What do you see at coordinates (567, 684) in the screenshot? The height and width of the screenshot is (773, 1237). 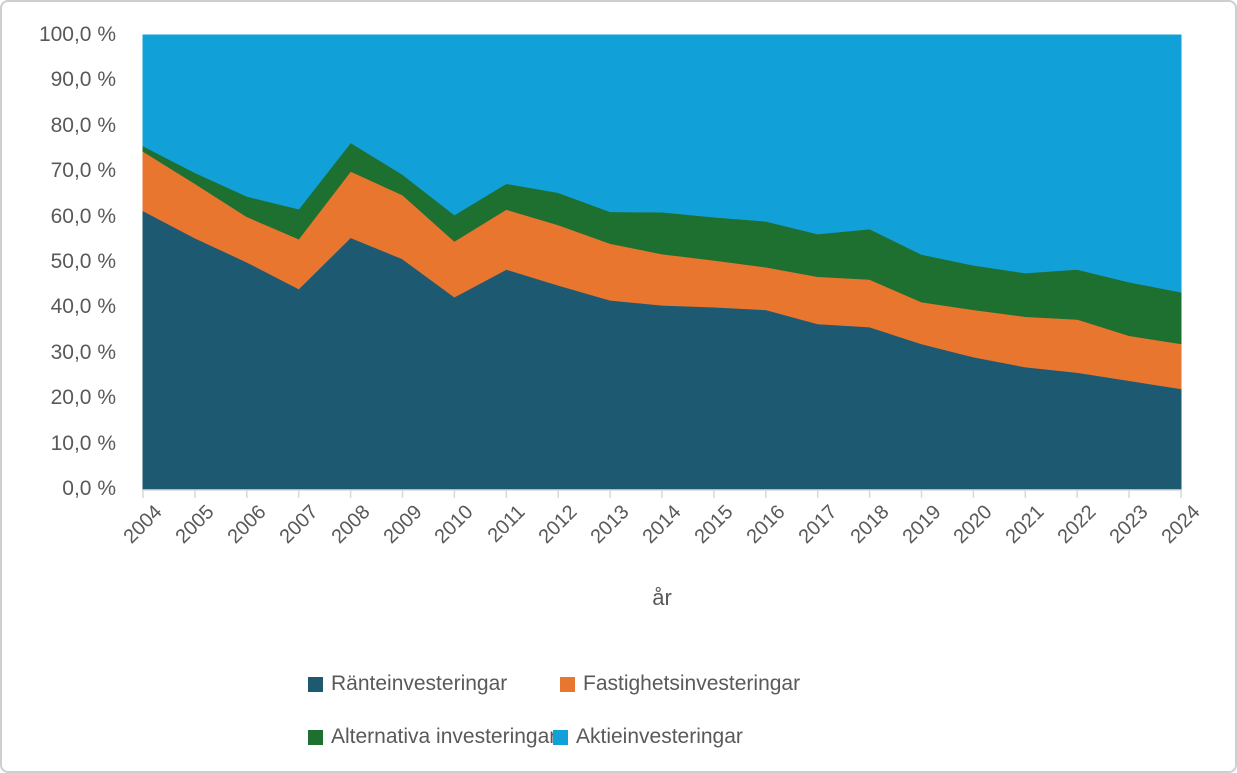 I see `legend-swatch-fastighetsinvesteringar` at bounding box center [567, 684].